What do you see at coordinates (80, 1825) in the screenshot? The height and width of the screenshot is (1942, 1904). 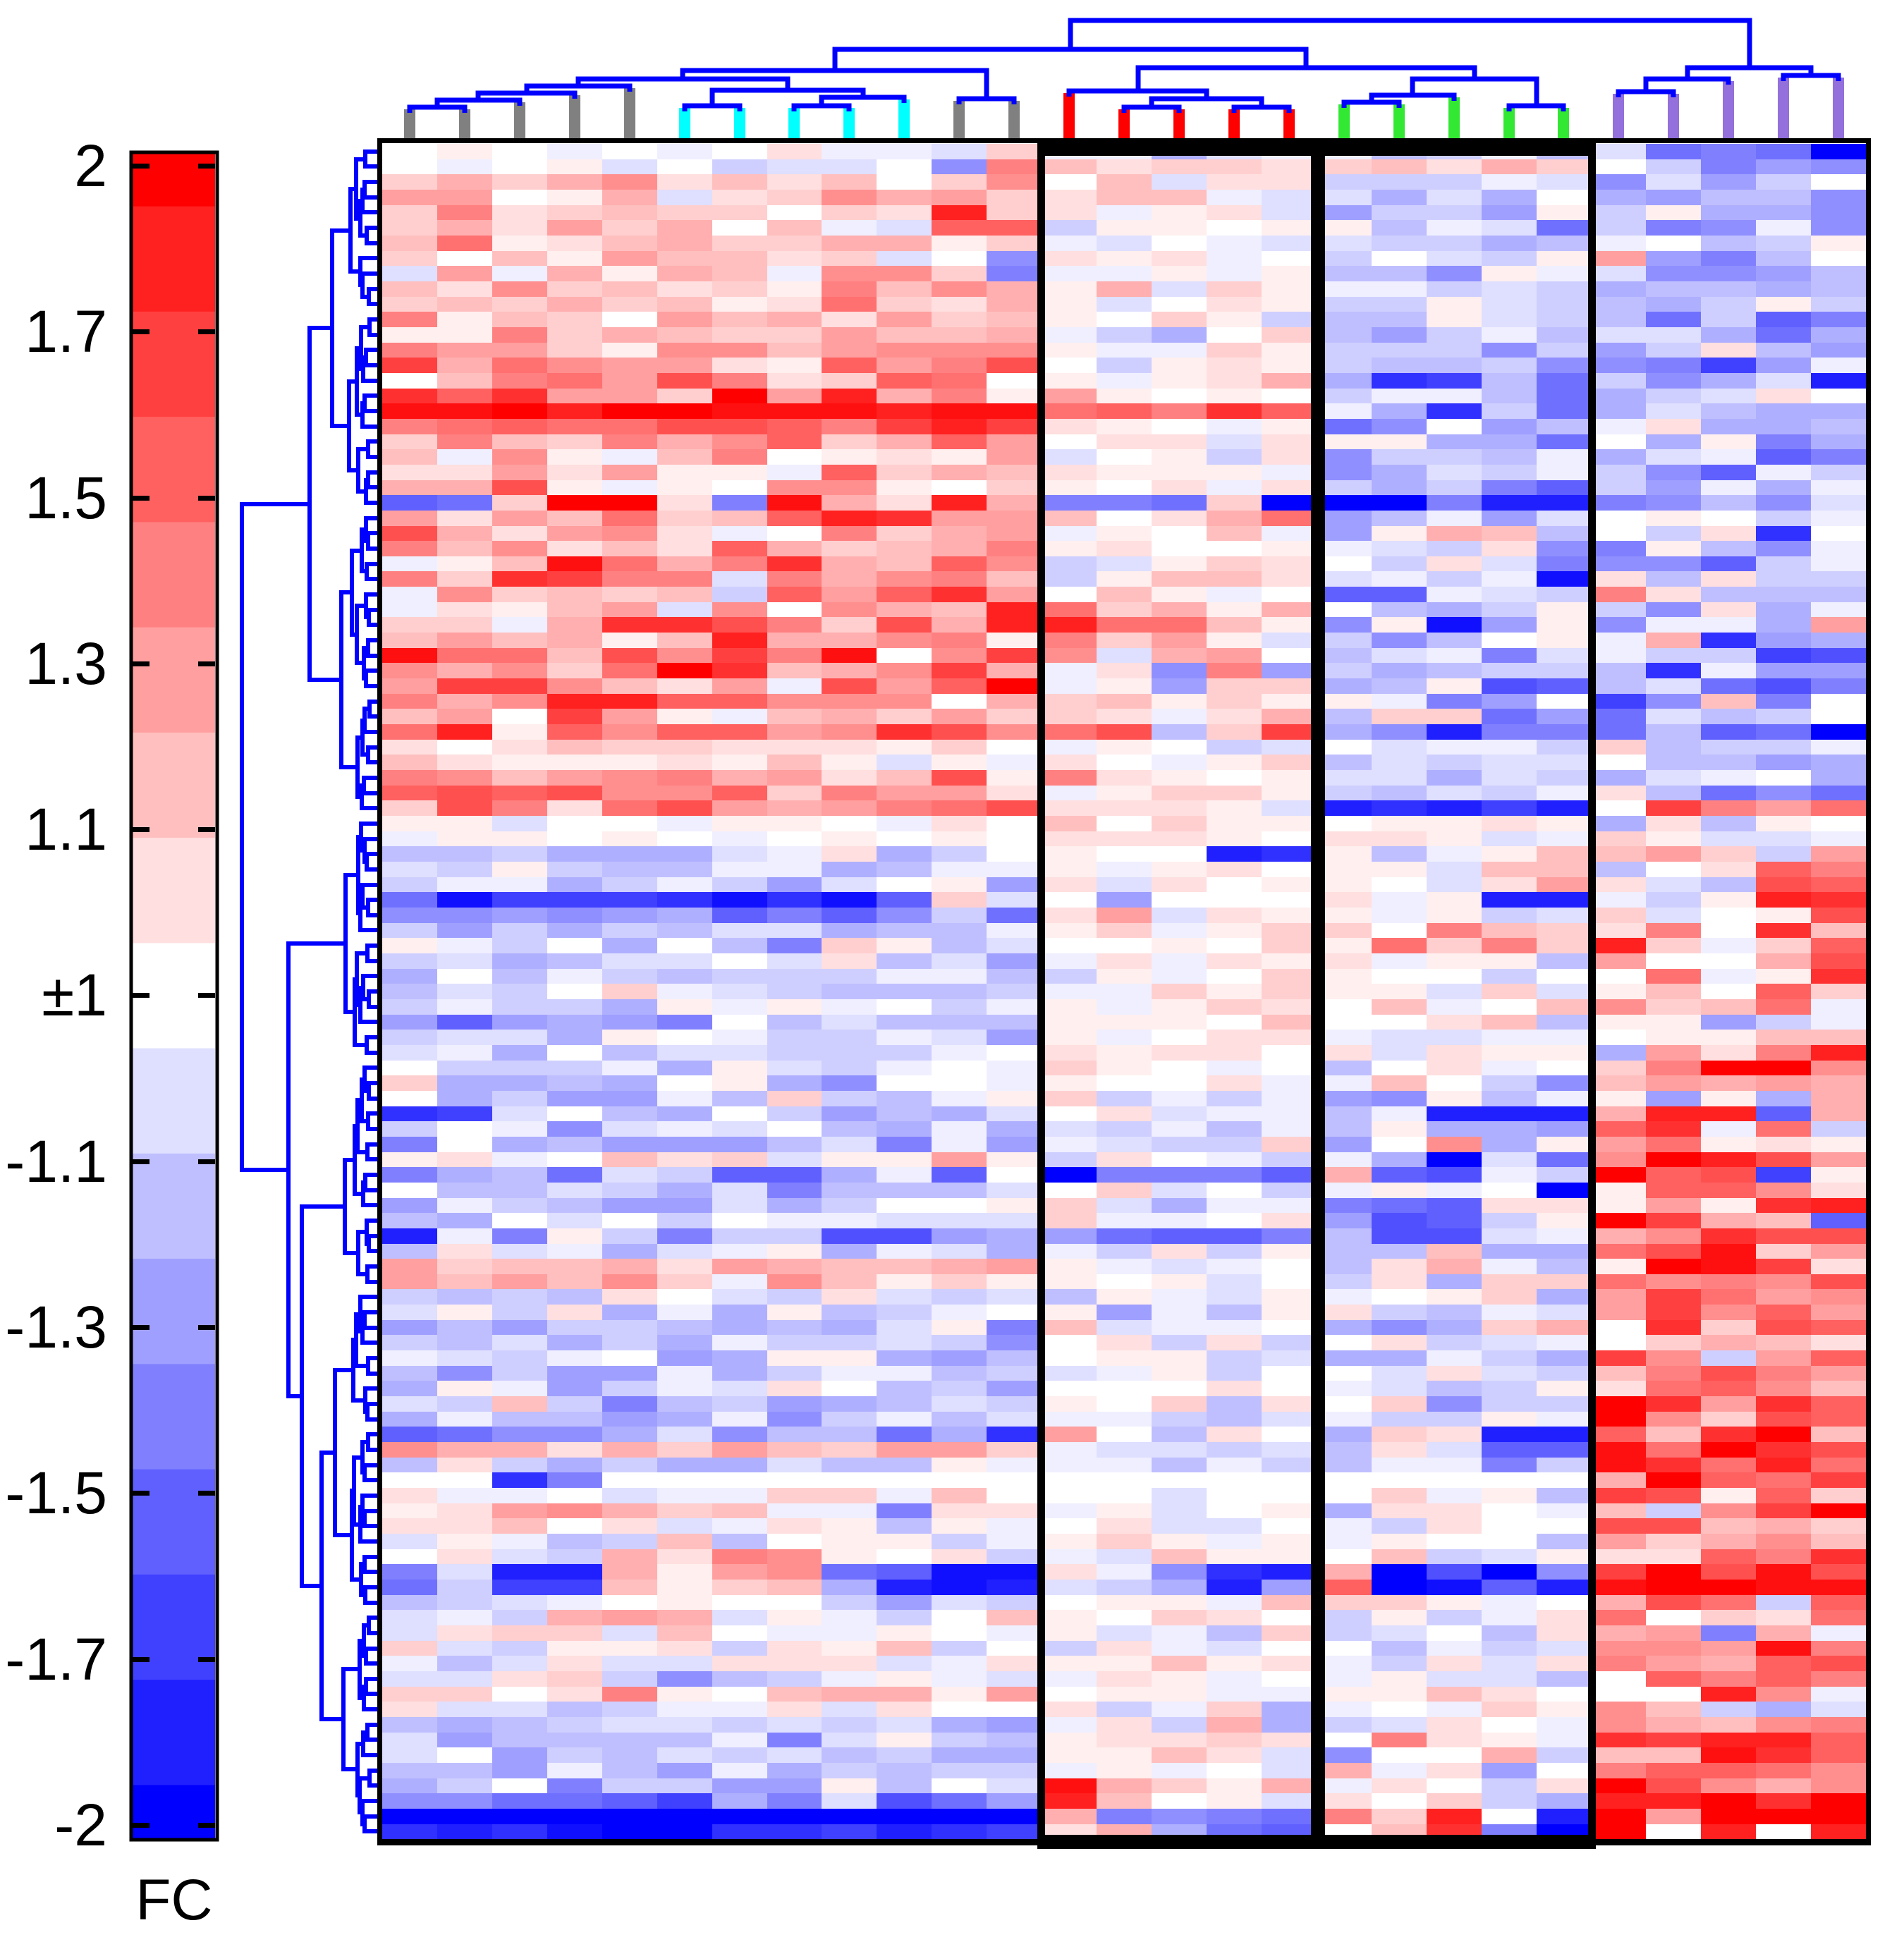 I see `svg-text: -2` at bounding box center [80, 1825].